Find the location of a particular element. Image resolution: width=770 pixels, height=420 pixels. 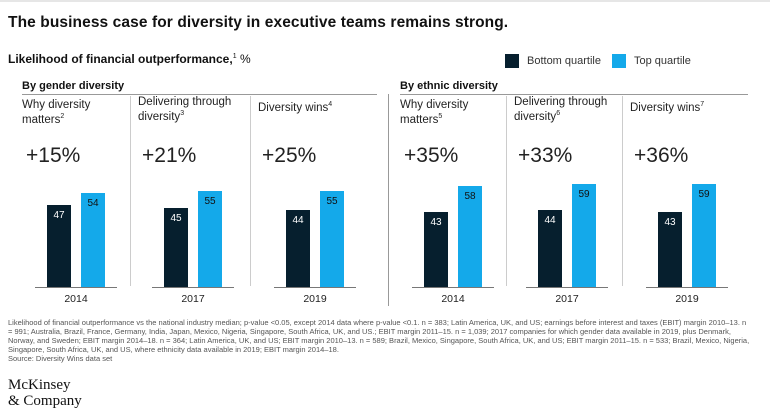

panel-6-footnote-marker: 7 is located at coordinates (702, 104).